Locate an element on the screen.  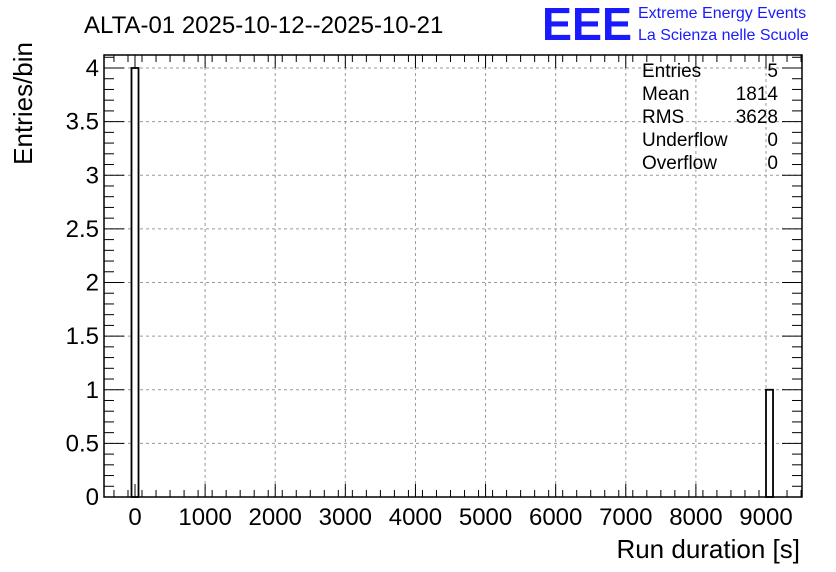
stats-label: Underflow is located at coordinates (685, 140).